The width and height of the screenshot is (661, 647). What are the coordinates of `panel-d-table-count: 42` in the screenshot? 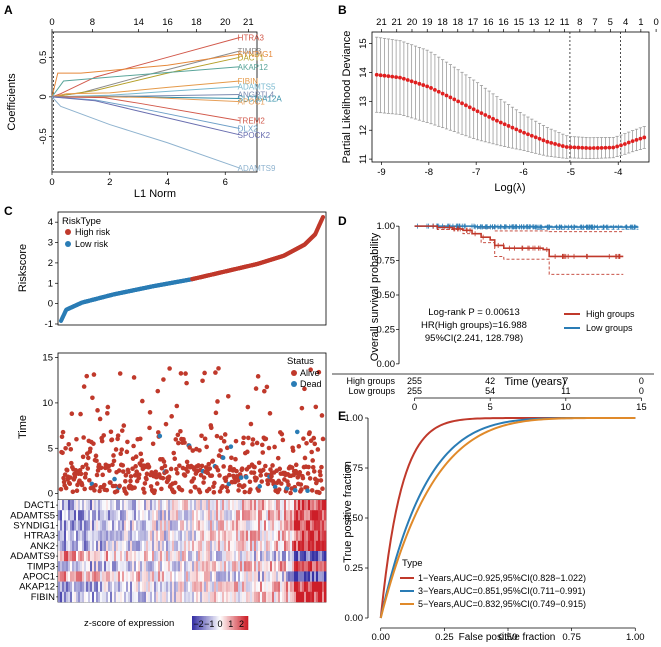 It's located at (490, 381).